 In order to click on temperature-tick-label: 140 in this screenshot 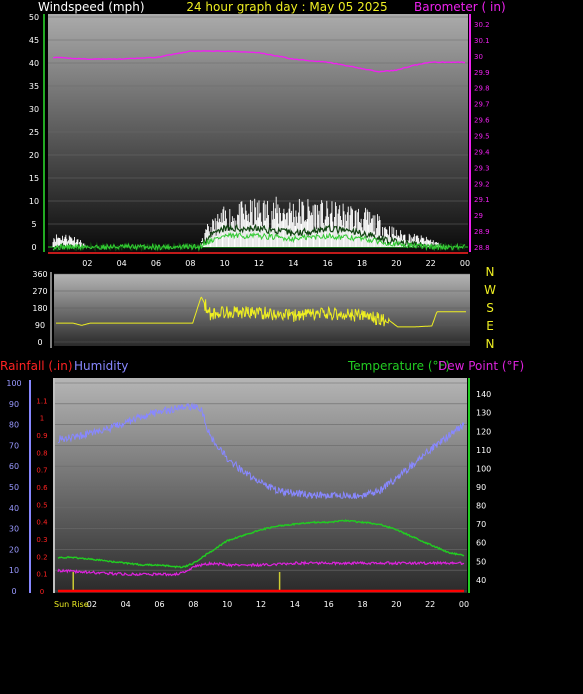, I will do `click(483, 394)`.